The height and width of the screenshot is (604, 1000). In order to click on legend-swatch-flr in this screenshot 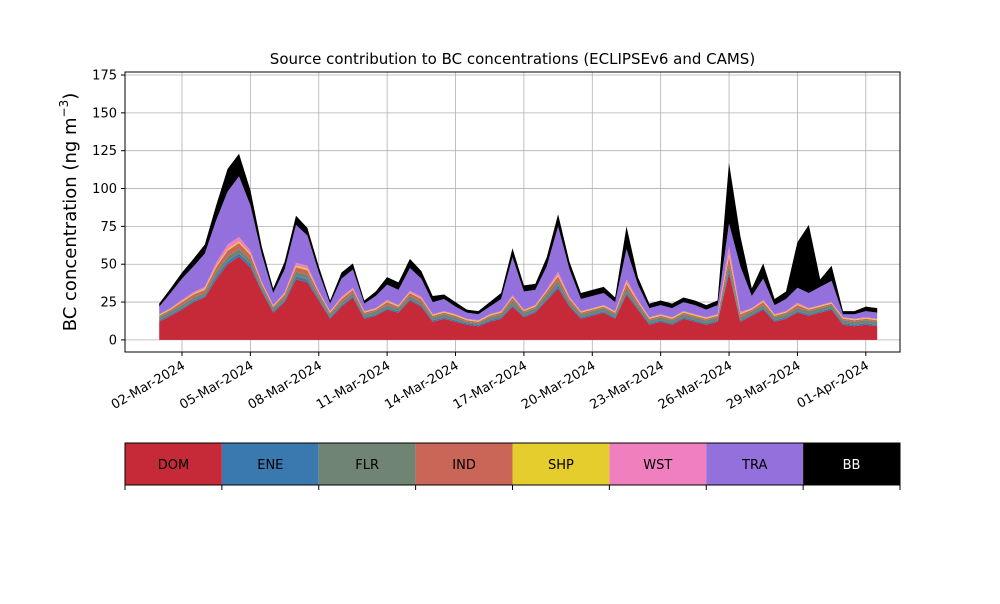, I will do `click(367, 464)`.